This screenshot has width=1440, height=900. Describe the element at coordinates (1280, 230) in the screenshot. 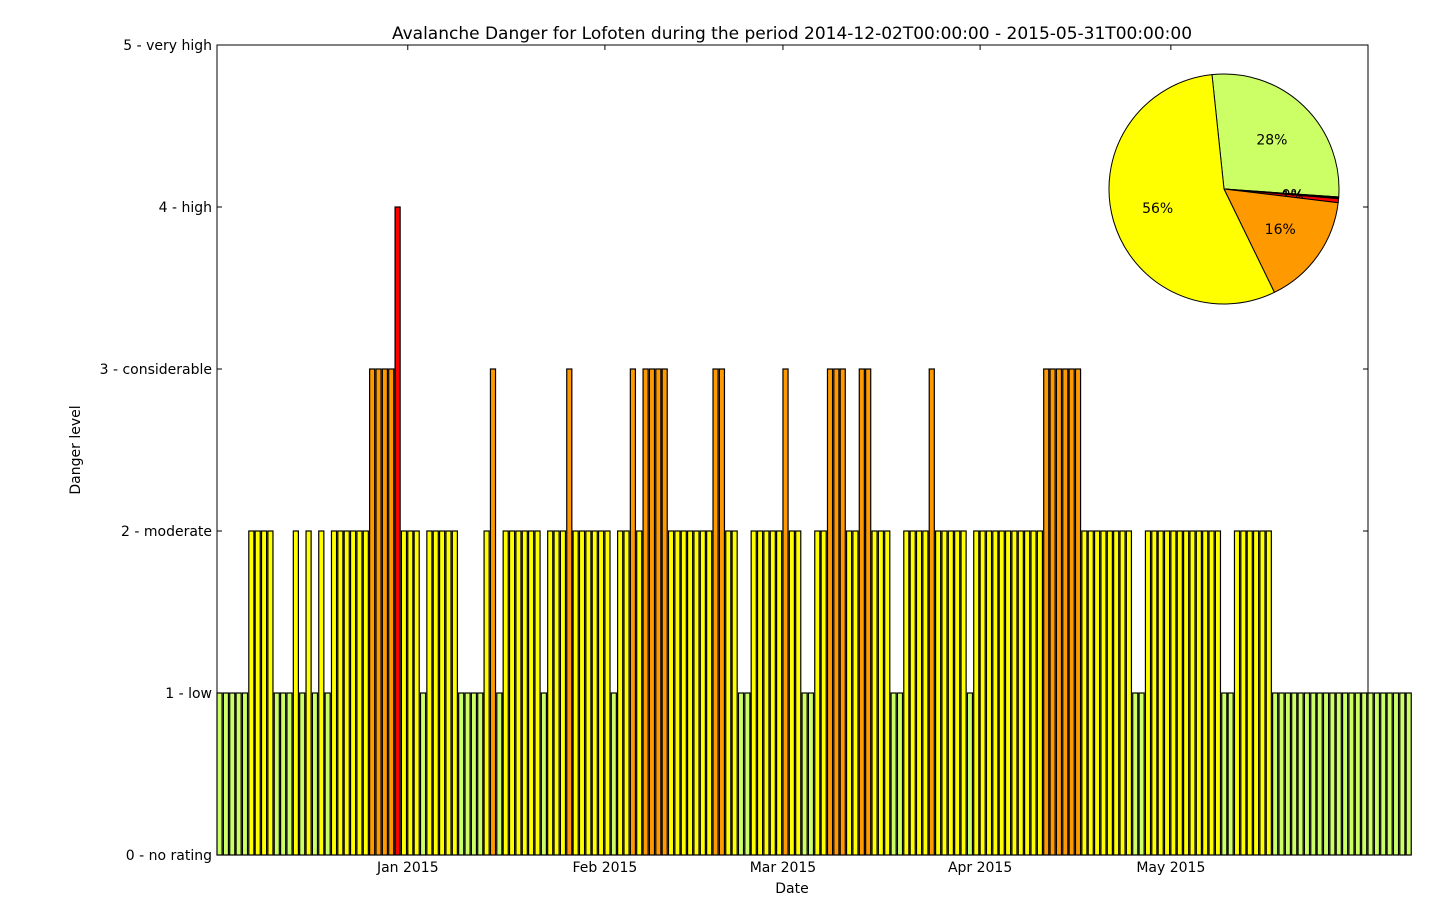

I see `pie-slice-label: 16%` at that location.